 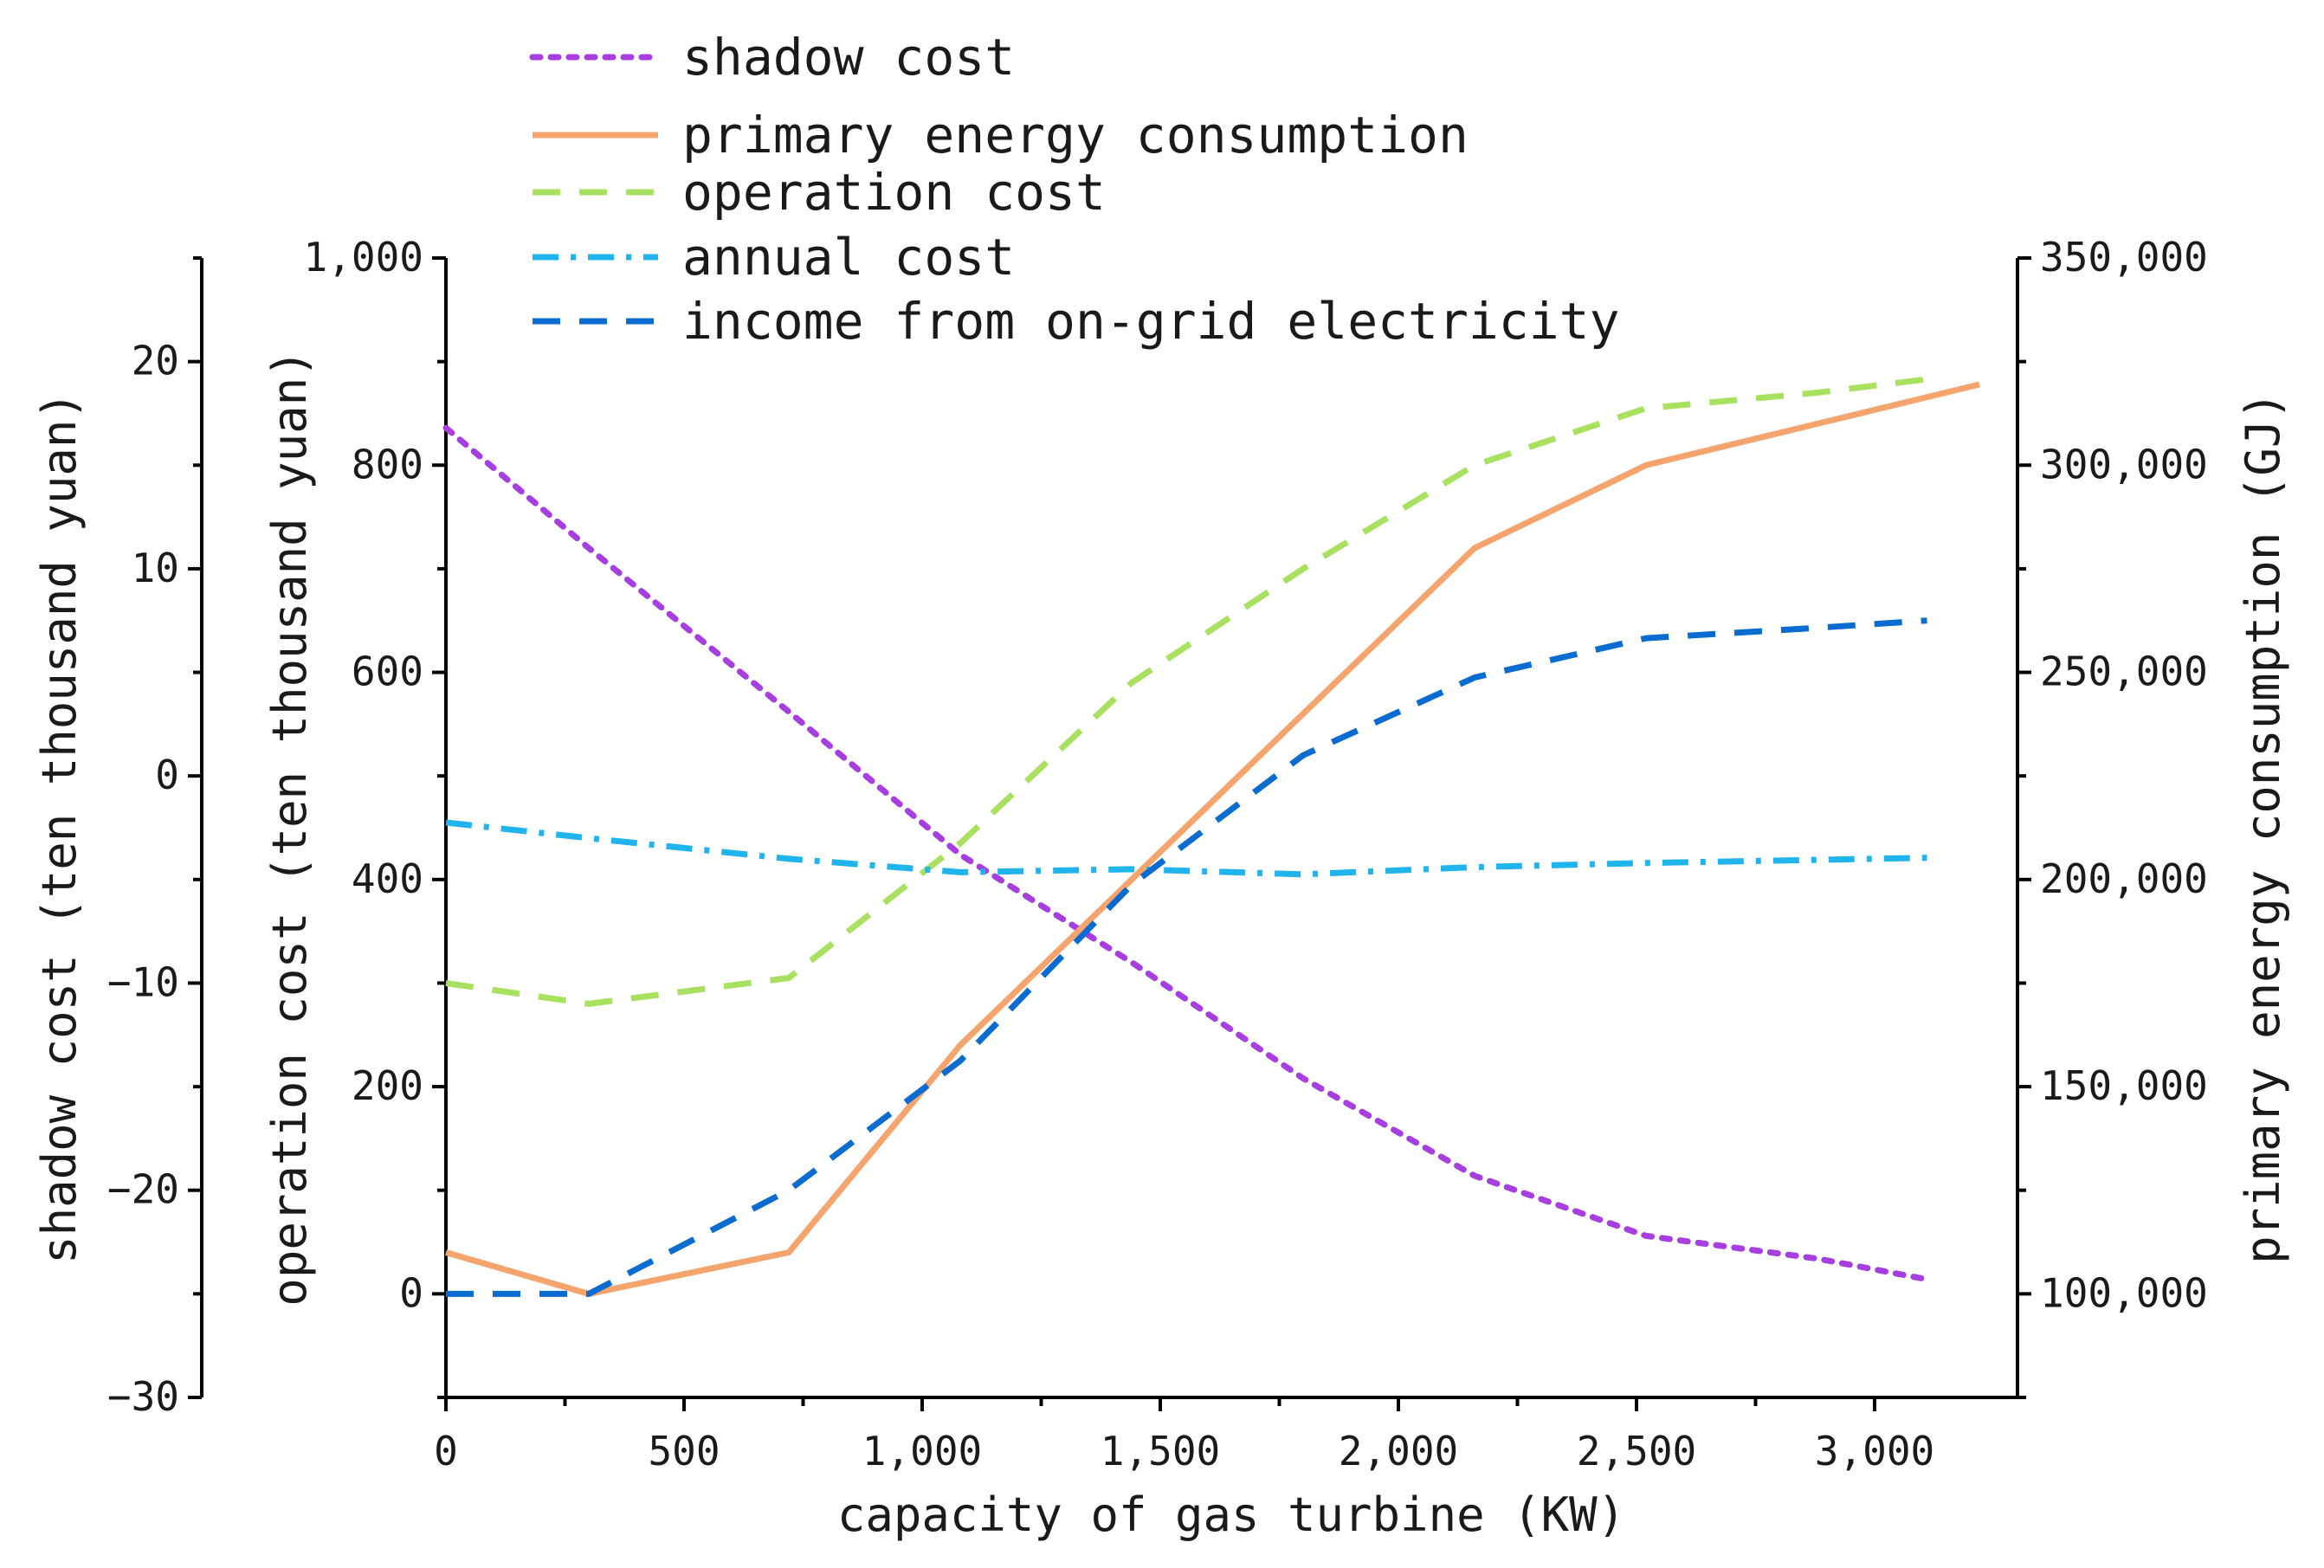 What do you see at coordinates (2124, 878) in the screenshot?
I see `energy-tick-label: 200,000` at bounding box center [2124, 878].